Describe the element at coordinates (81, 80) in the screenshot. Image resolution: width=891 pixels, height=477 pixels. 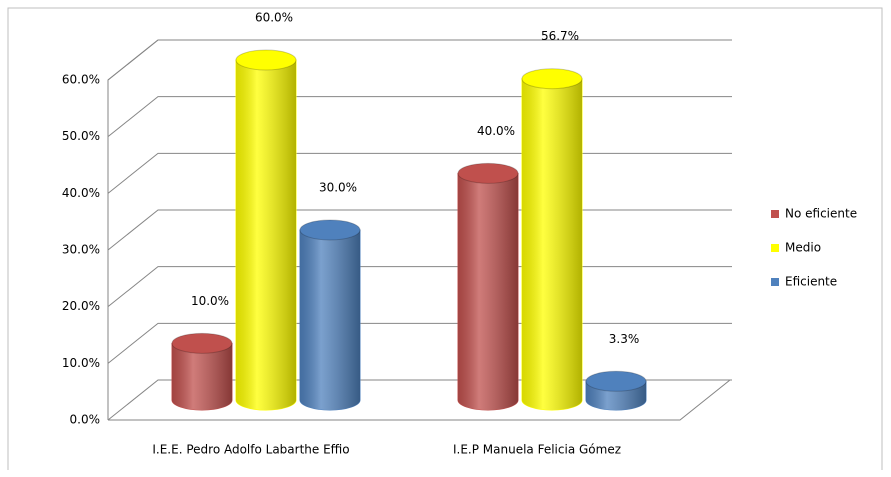
I see `y-tick-label: 60.0%` at that location.